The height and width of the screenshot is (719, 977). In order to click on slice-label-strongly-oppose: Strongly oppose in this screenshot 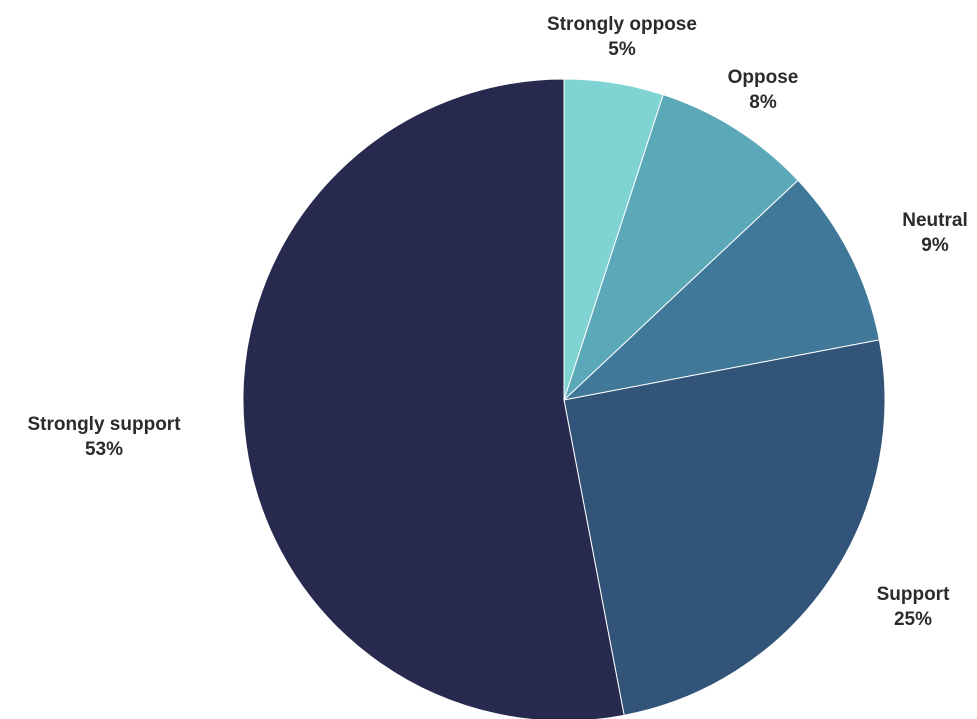, I will do `click(622, 24)`.